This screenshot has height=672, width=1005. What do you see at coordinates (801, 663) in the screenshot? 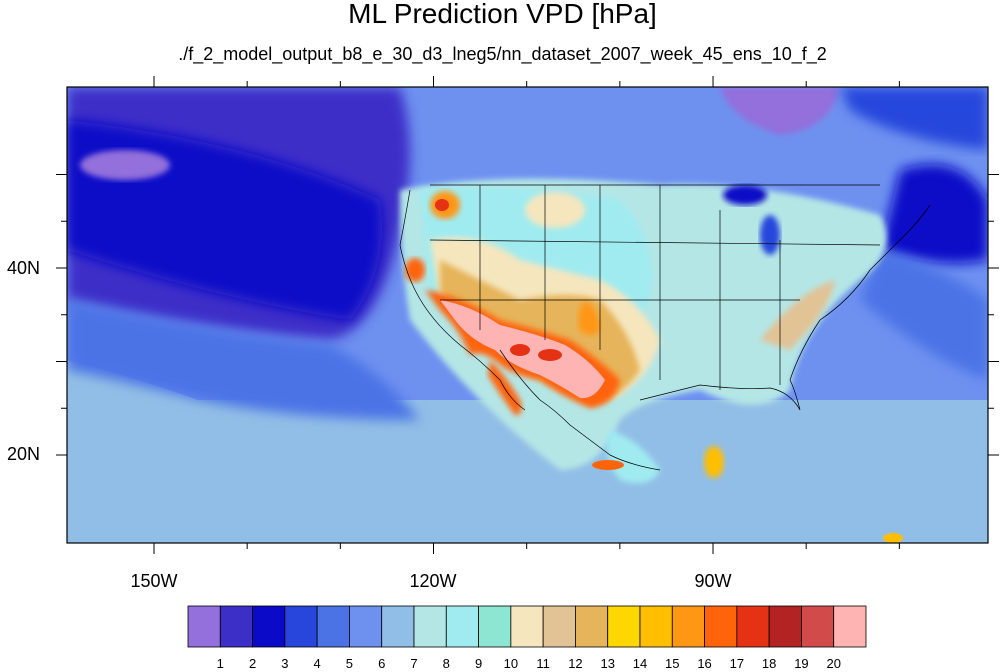
I see `colorbar-label: 19` at bounding box center [801, 663].